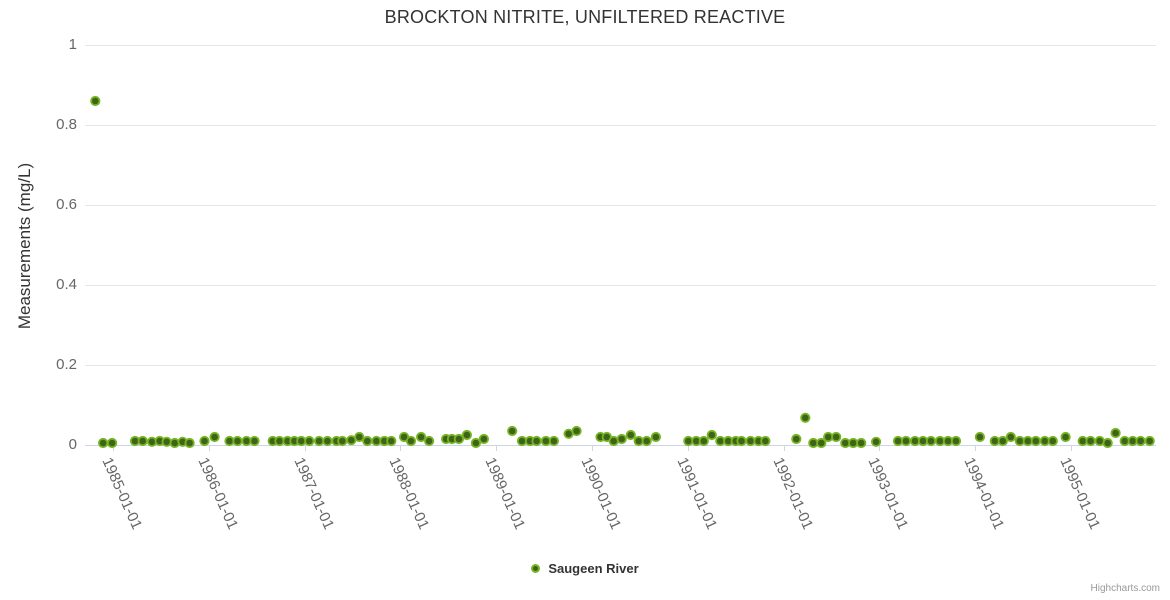 This screenshot has width=1170, height=600. What do you see at coordinates (66, 284) in the screenshot?
I see `y-axis-tick-label: 0.4` at bounding box center [66, 284].